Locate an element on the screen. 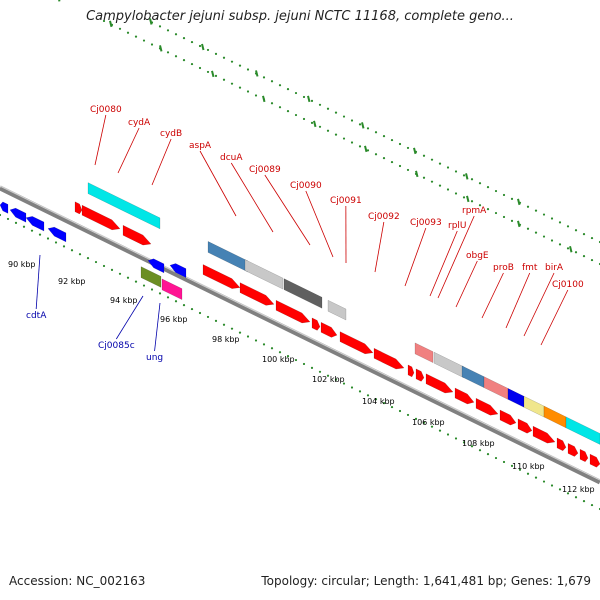  forward-gene-label: rplU is located at coordinates (457, 226).